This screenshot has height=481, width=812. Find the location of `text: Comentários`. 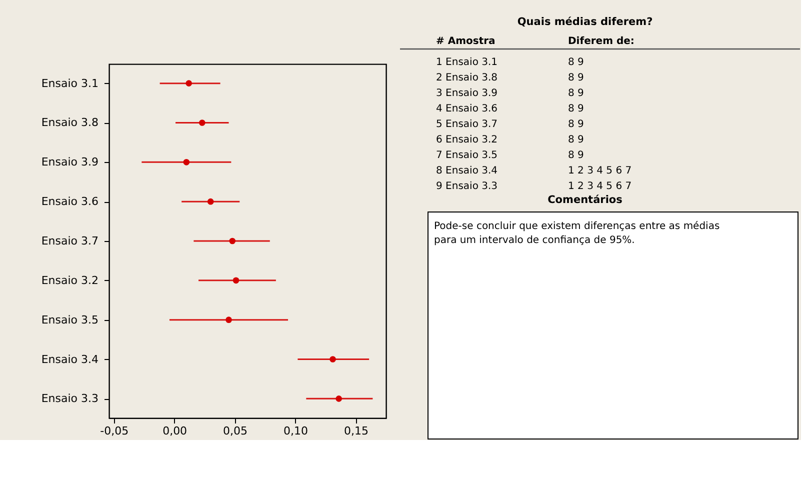

text: Comentários is located at coordinates (585, 200).